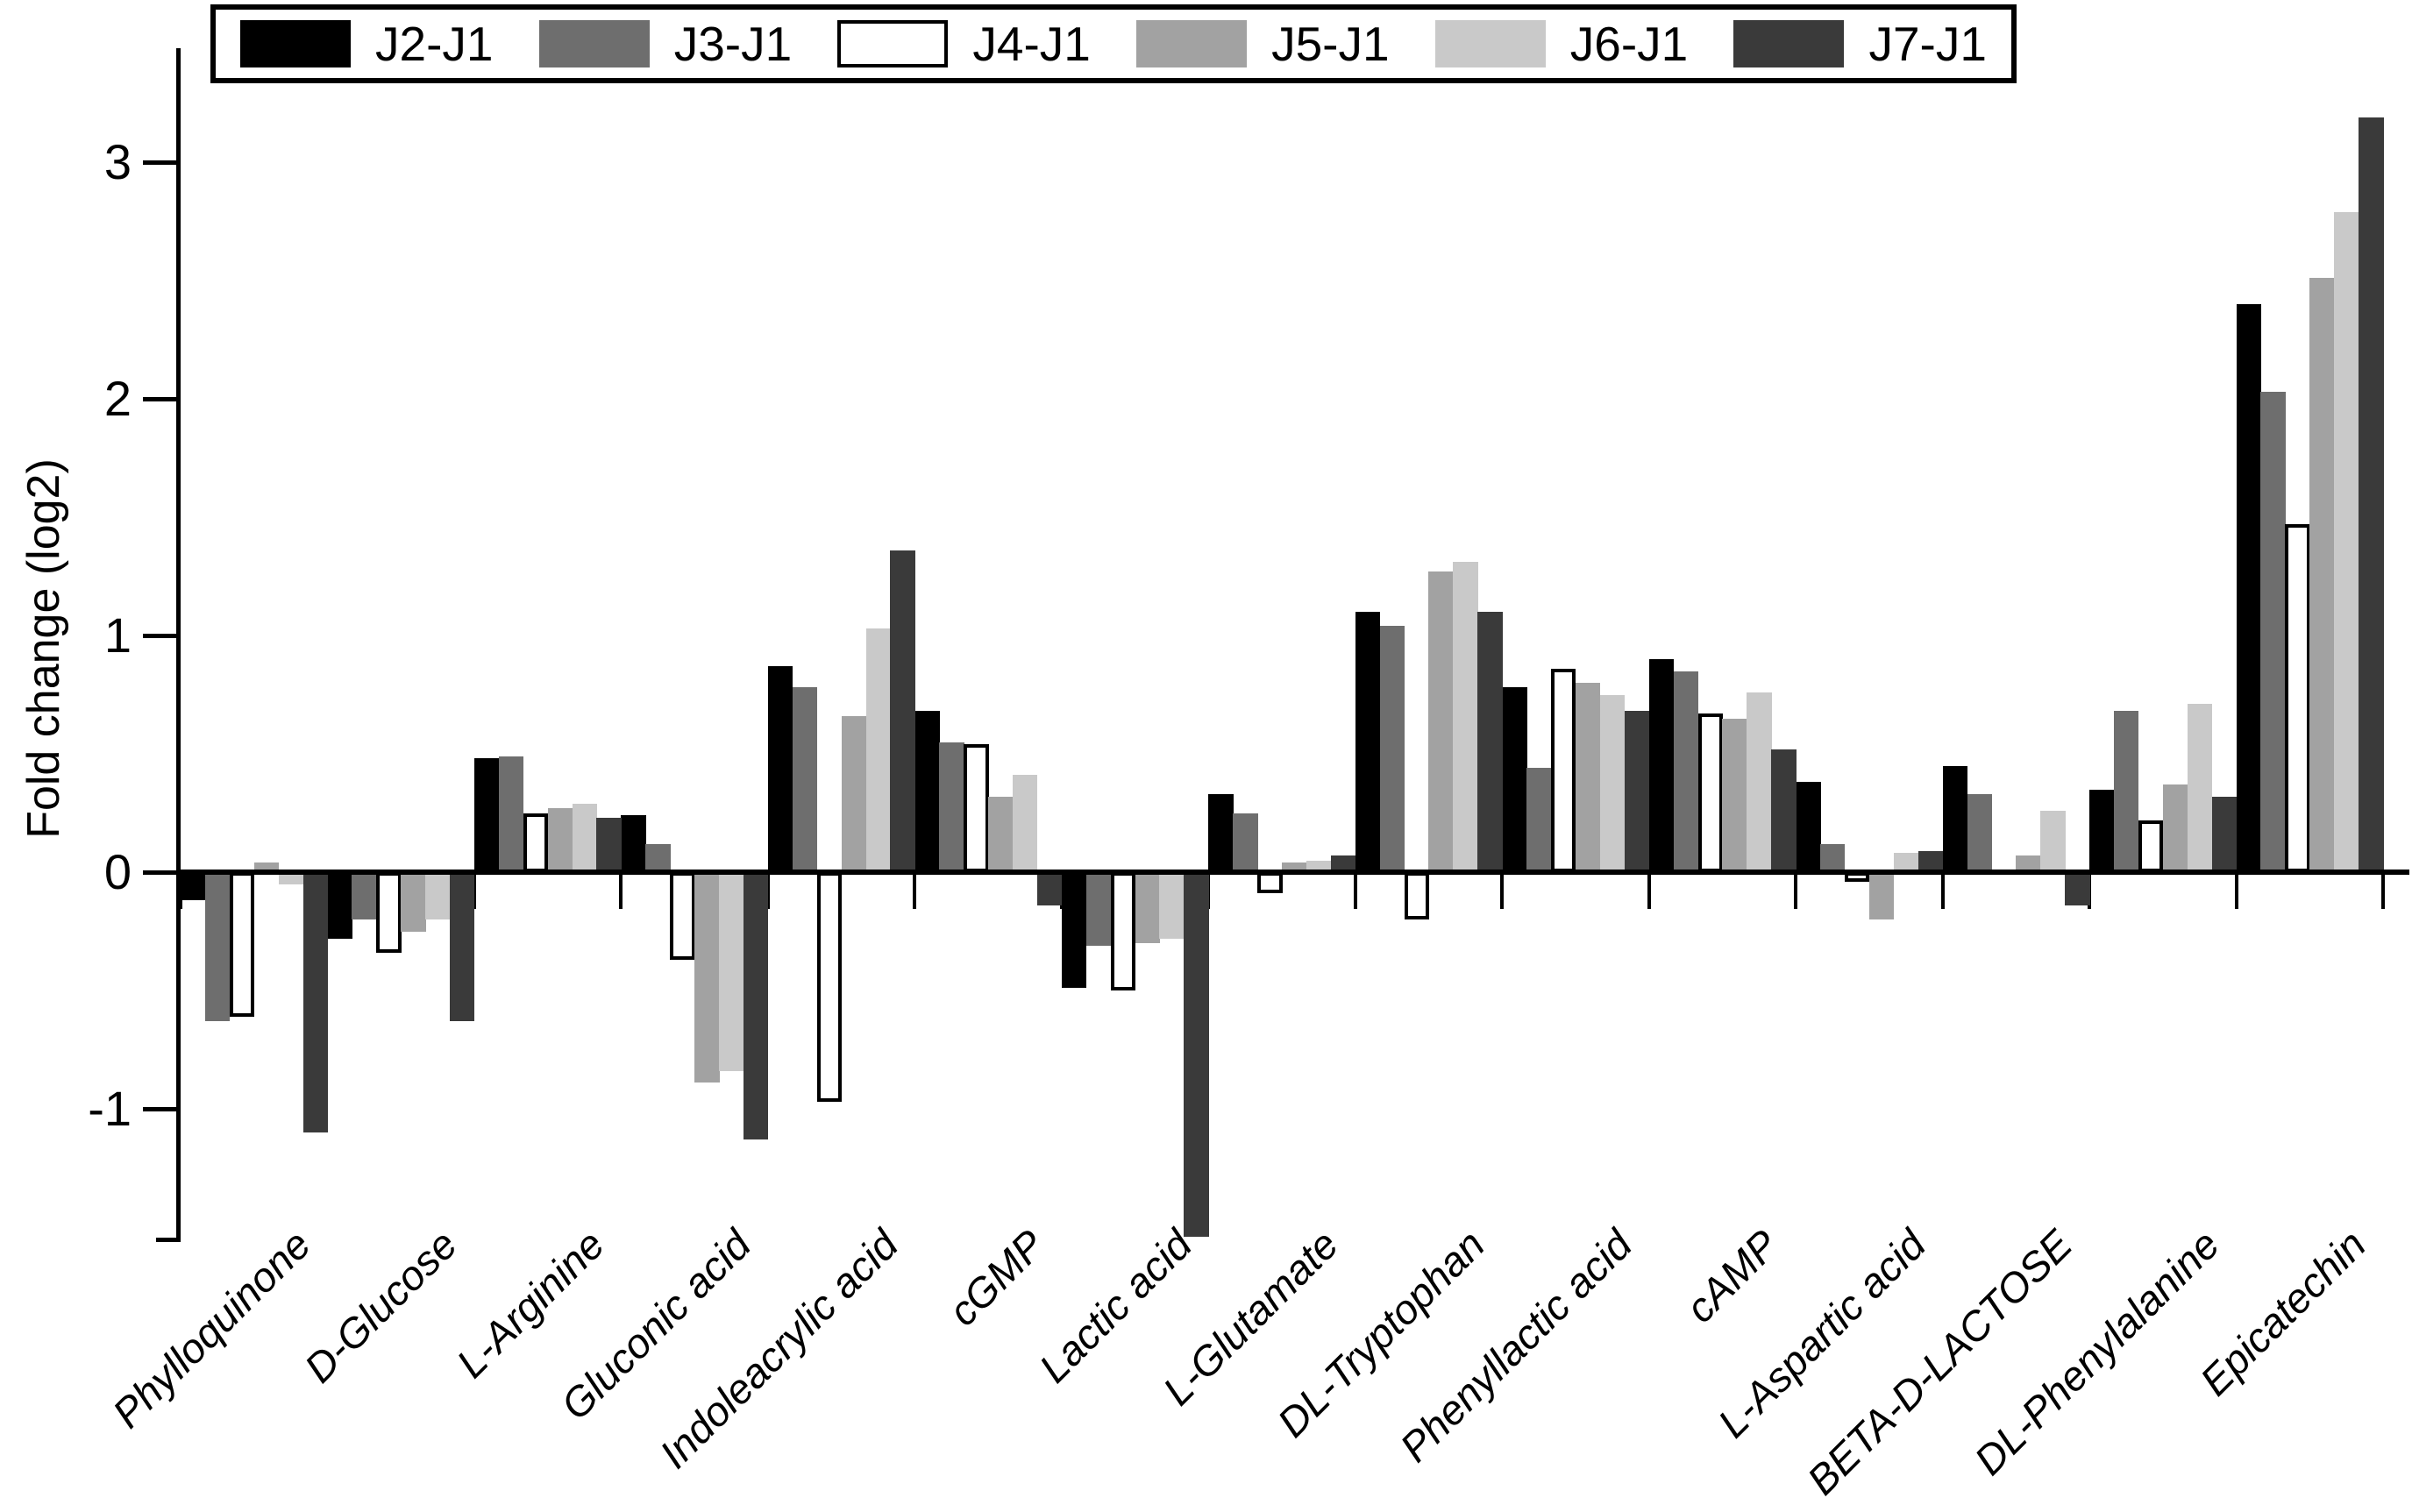  What do you see at coordinates (44, 648) in the screenshot?
I see `y-axis-title: Fold change (log2)` at bounding box center [44, 648].